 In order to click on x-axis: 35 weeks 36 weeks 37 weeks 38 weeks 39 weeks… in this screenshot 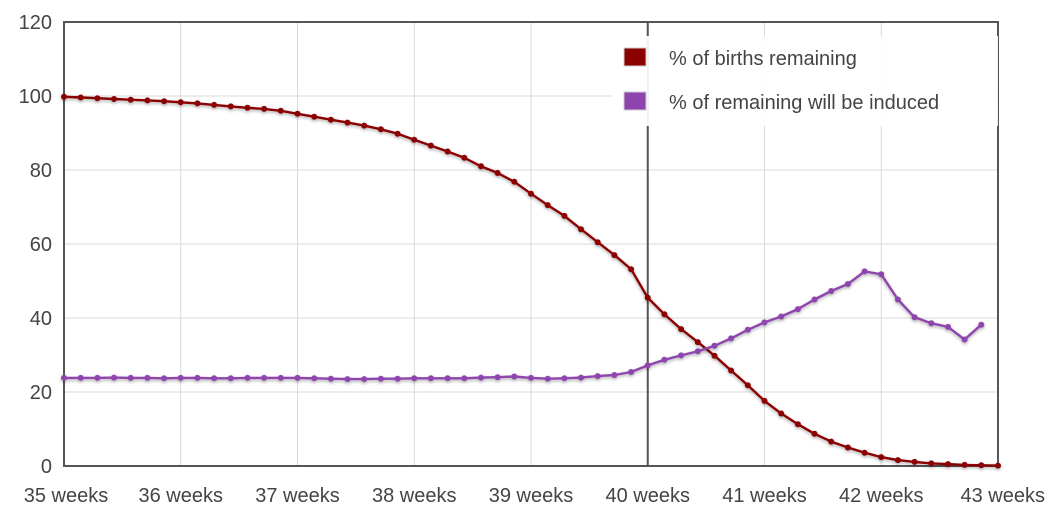, I will do `click(534, 496)`.